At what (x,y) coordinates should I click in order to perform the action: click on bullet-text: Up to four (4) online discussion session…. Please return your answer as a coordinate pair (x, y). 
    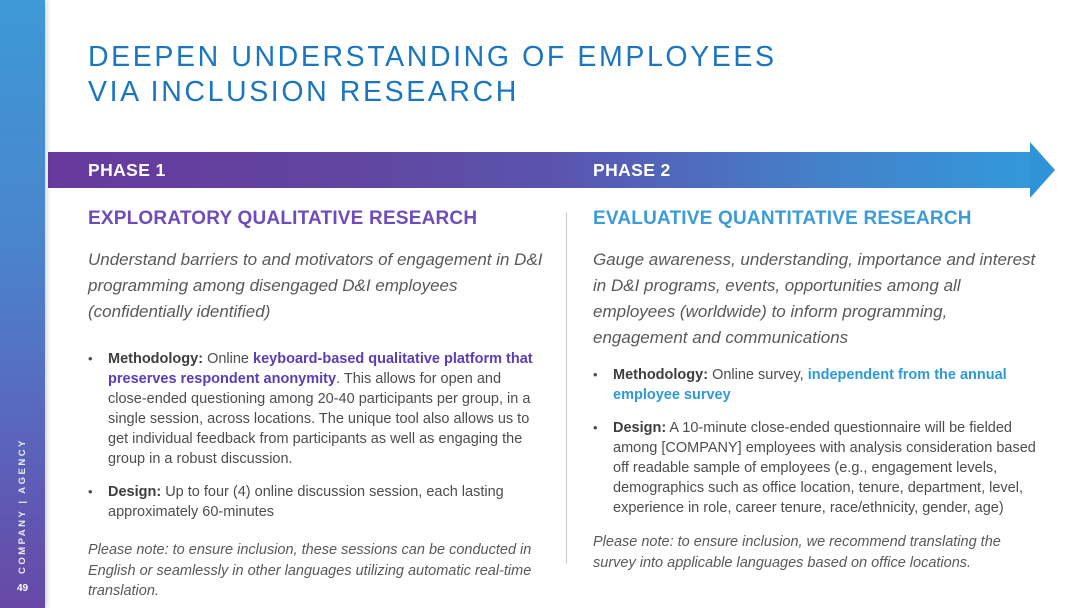
    Looking at the image, I should click on (306, 502).